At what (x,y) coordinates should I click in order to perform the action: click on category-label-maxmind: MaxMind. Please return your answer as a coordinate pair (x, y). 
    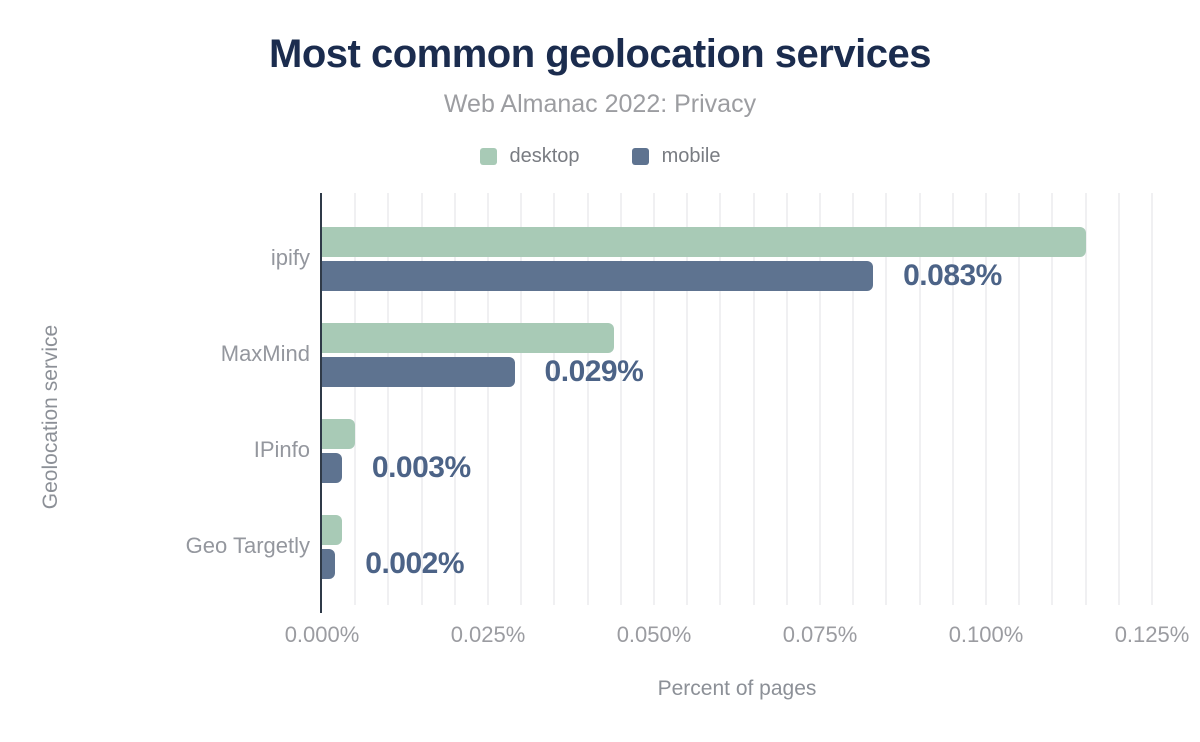
    Looking at the image, I should click on (265, 353).